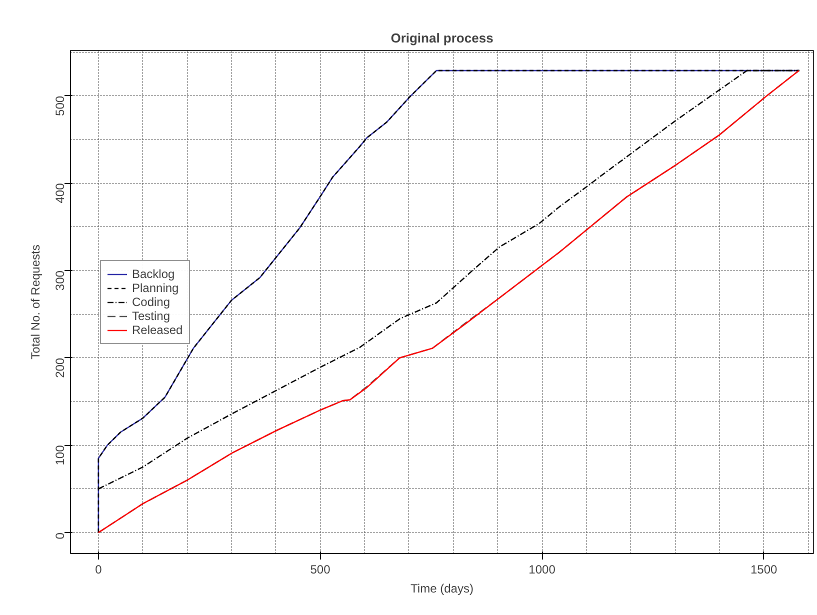 The image size is (817, 615). What do you see at coordinates (442, 38) in the screenshot?
I see `chart-title: Original process` at bounding box center [442, 38].